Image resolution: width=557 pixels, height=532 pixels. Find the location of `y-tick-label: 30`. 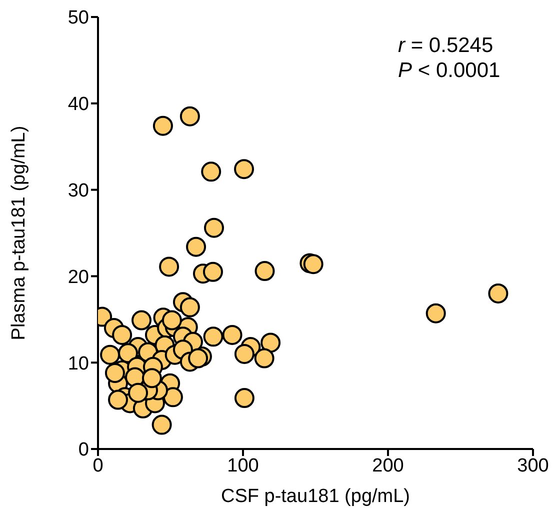

y-tick-label: 30 is located at coordinates (78, 191).